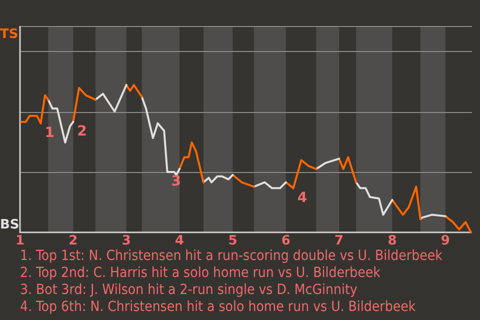 This screenshot has height=320, width=480. I want to click on annotation: 4, so click(302, 198).